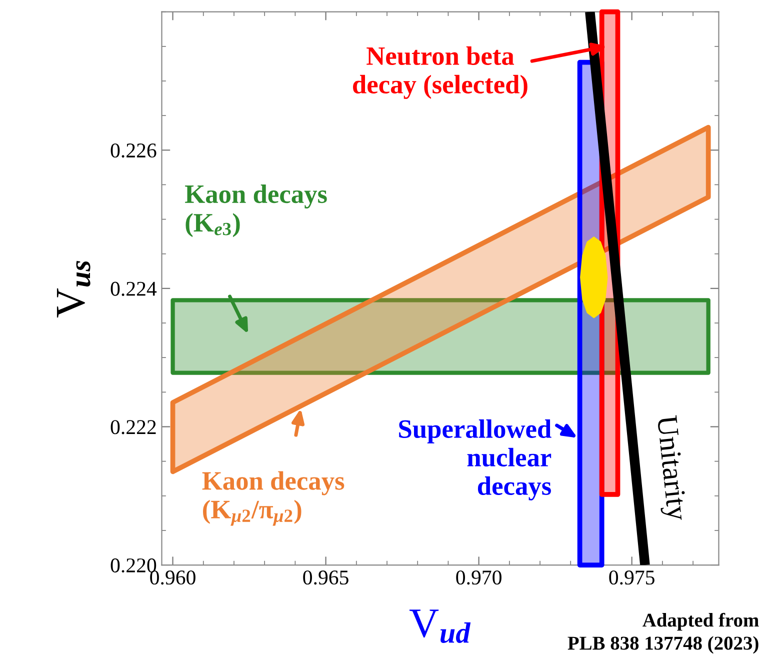  I want to click on y-axis-title: V$_{us}$, so click(73, 289).